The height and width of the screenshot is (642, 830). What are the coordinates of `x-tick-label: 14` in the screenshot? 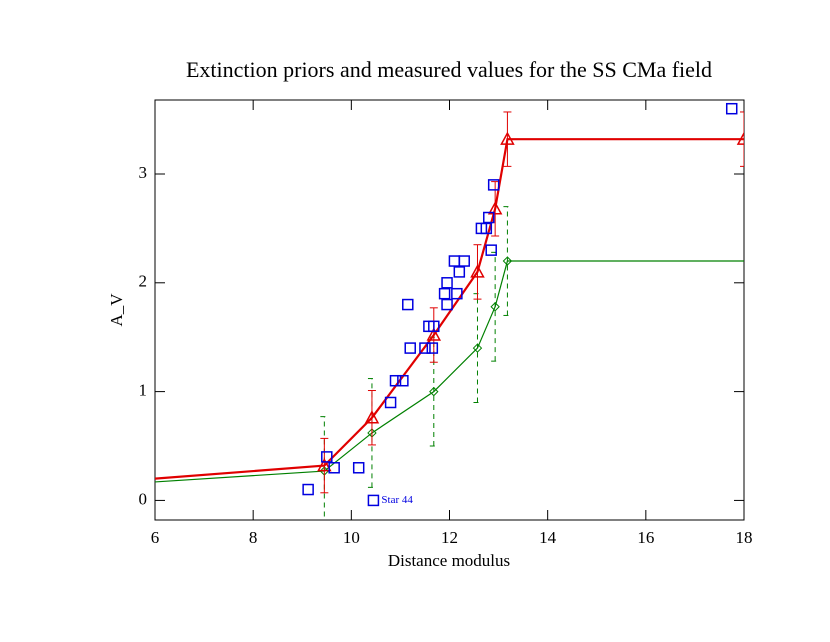 It's located at (548, 537).